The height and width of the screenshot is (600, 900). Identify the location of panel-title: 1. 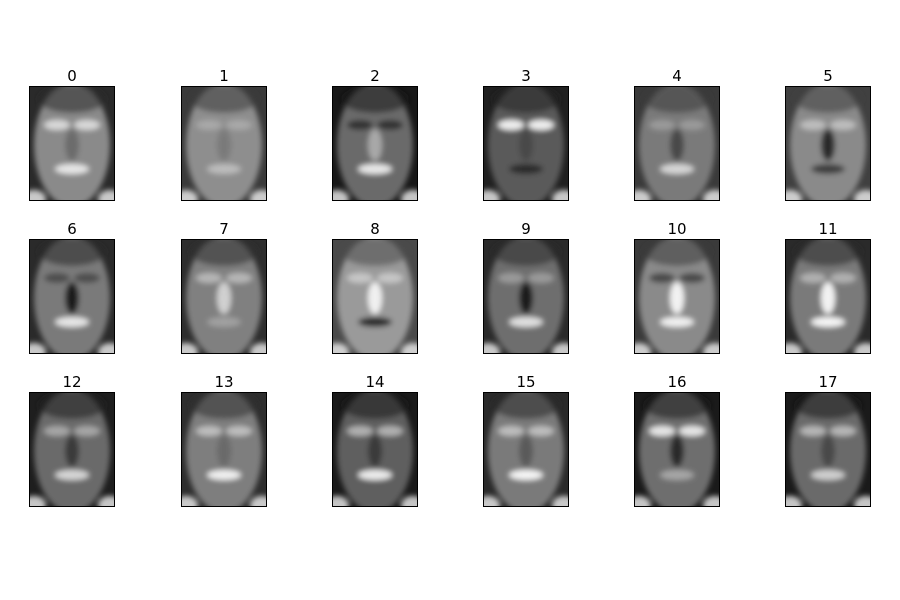
(224, 76).